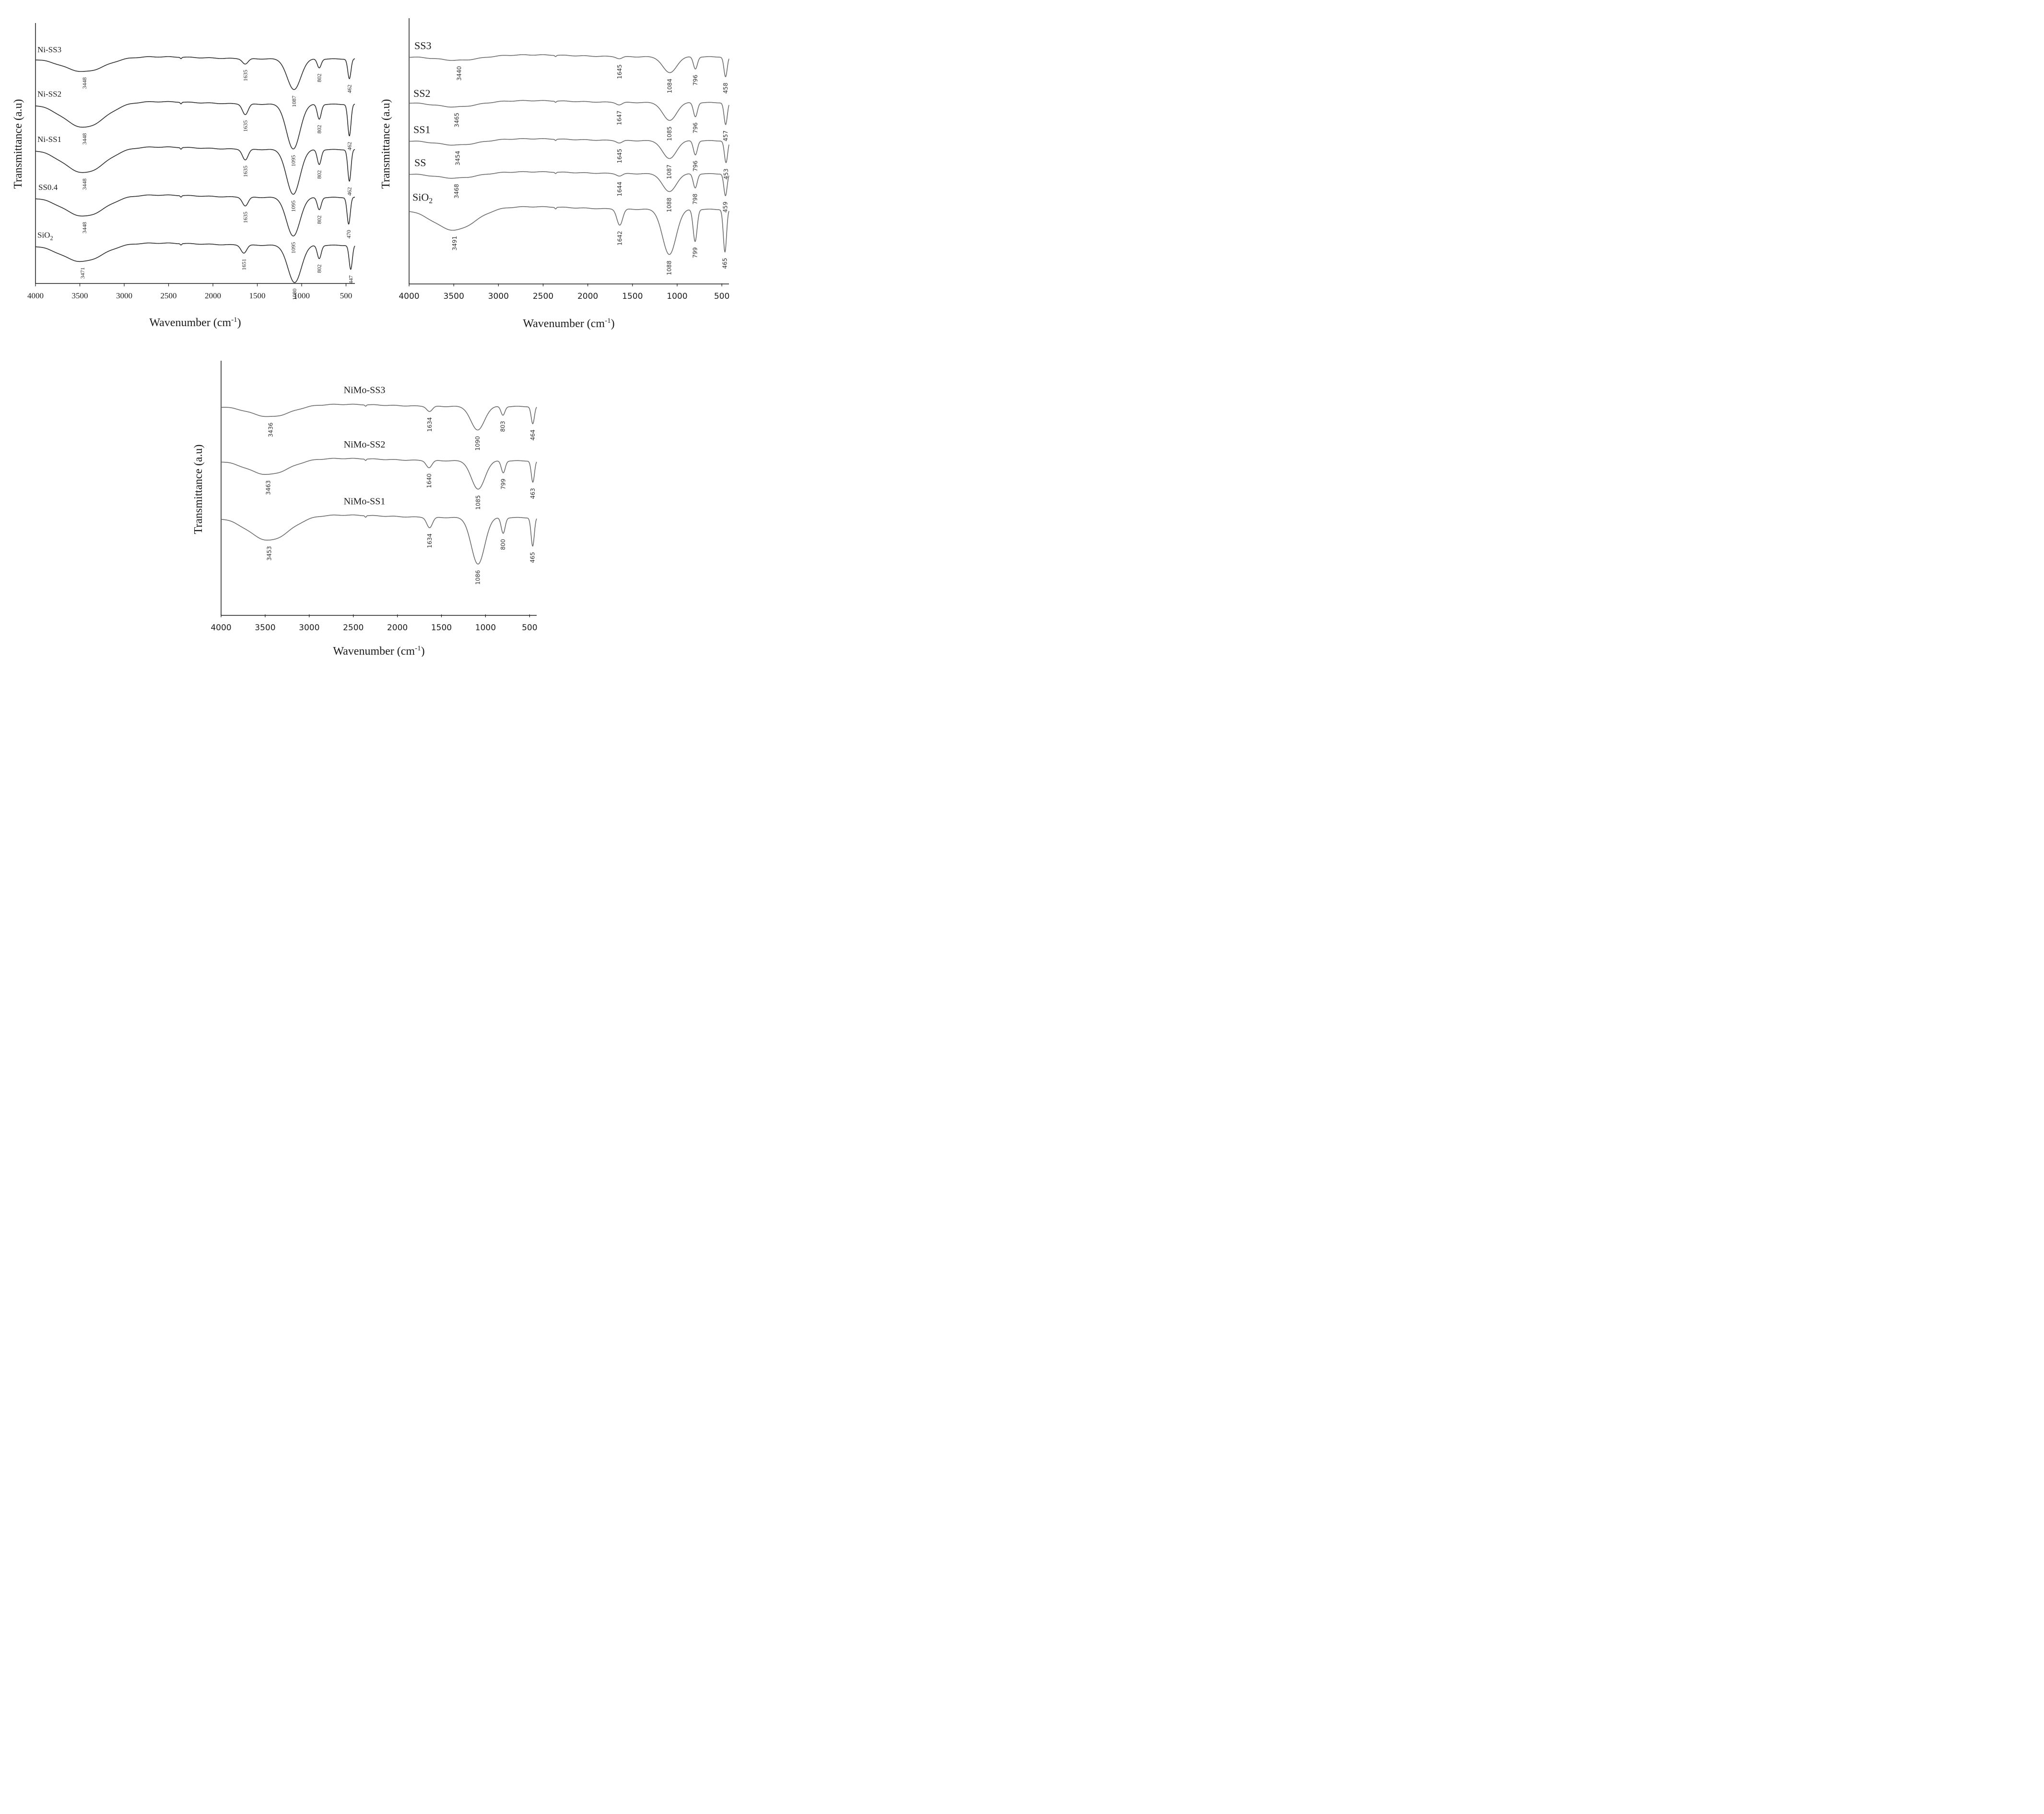  What do you see at coordinates (669, 205) in the screenshot?
I see `peak-label: 1088` at bounding box center [669, 205].